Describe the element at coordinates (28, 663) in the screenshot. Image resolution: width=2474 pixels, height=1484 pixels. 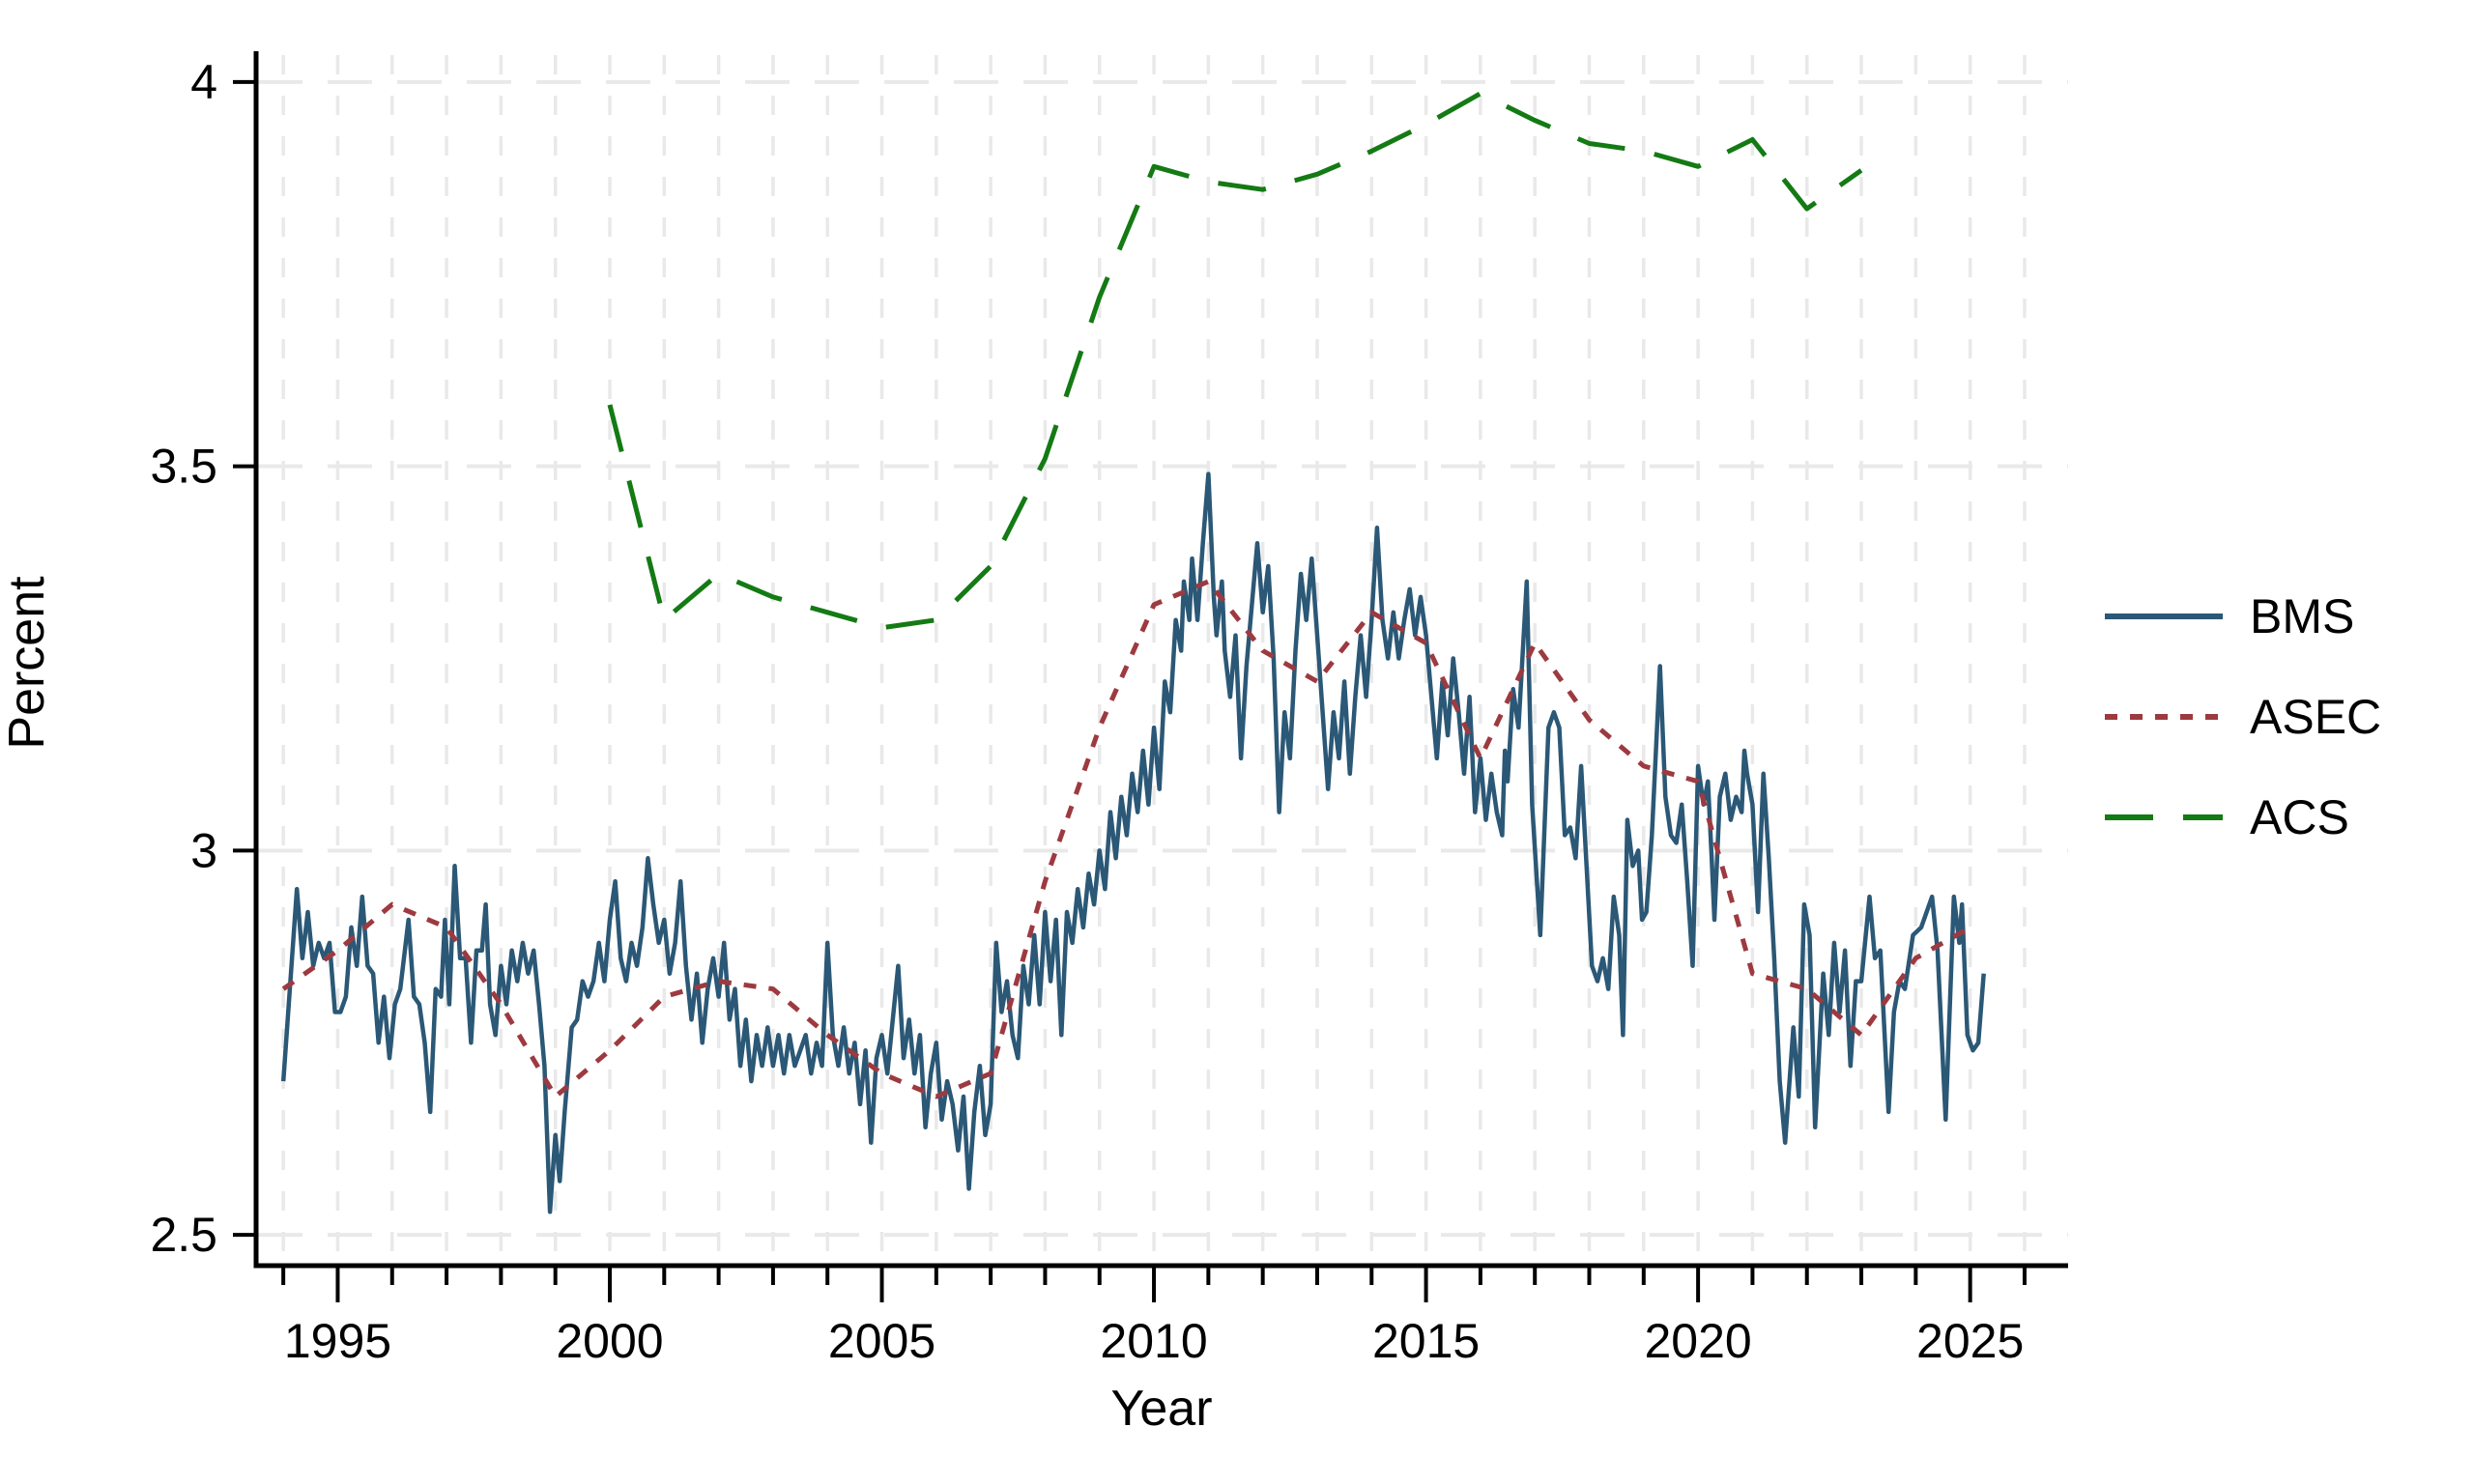
I see `y-axis-title: Percent` at that location.